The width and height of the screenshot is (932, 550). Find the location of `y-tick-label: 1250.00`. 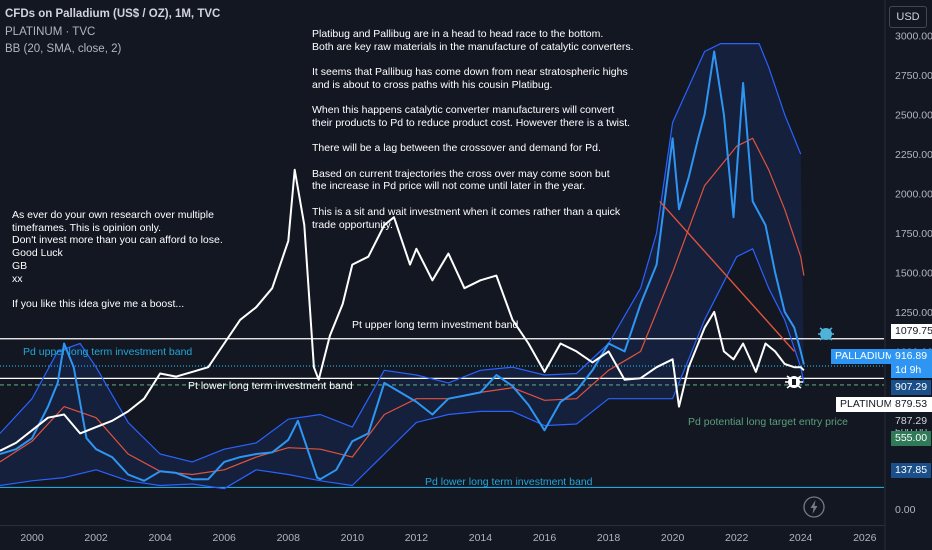

y-tick-label: 1250.00 is located at coordinates (913, 313).